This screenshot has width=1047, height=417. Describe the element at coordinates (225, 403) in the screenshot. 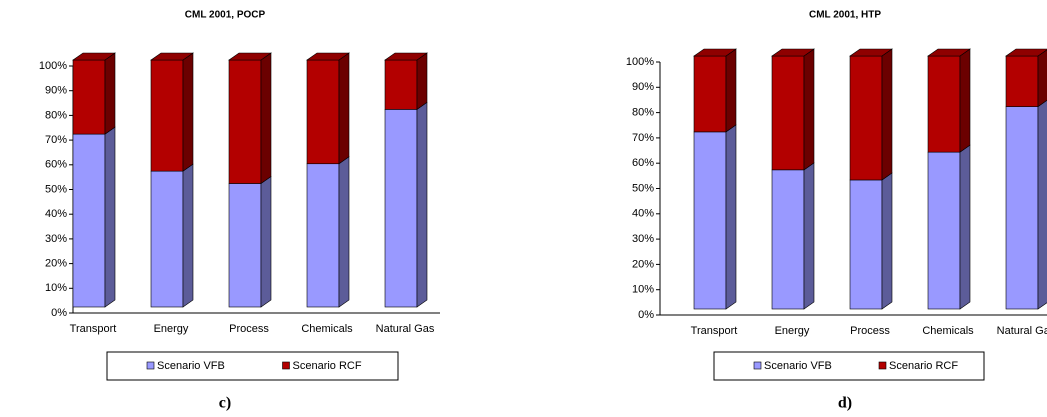

I see `caption: c)` at that location.